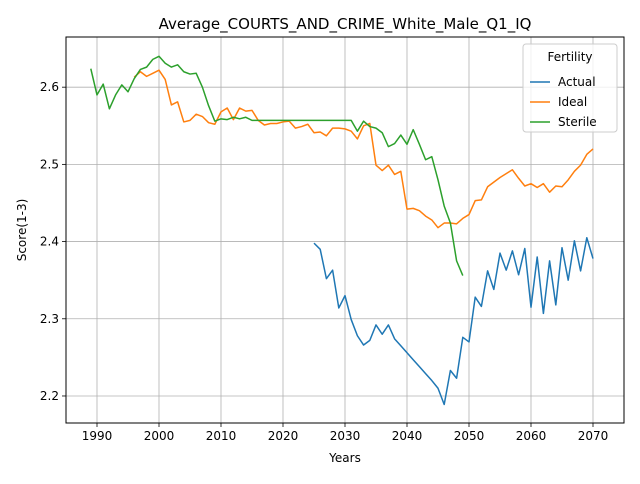 Image resolution: width=640 pixels, height=484 pixels. What do you see at coordinates (22, 230) in the screenshot?
I see `y-axis-label: Score(1-3)` at bounding box center [22, 230].